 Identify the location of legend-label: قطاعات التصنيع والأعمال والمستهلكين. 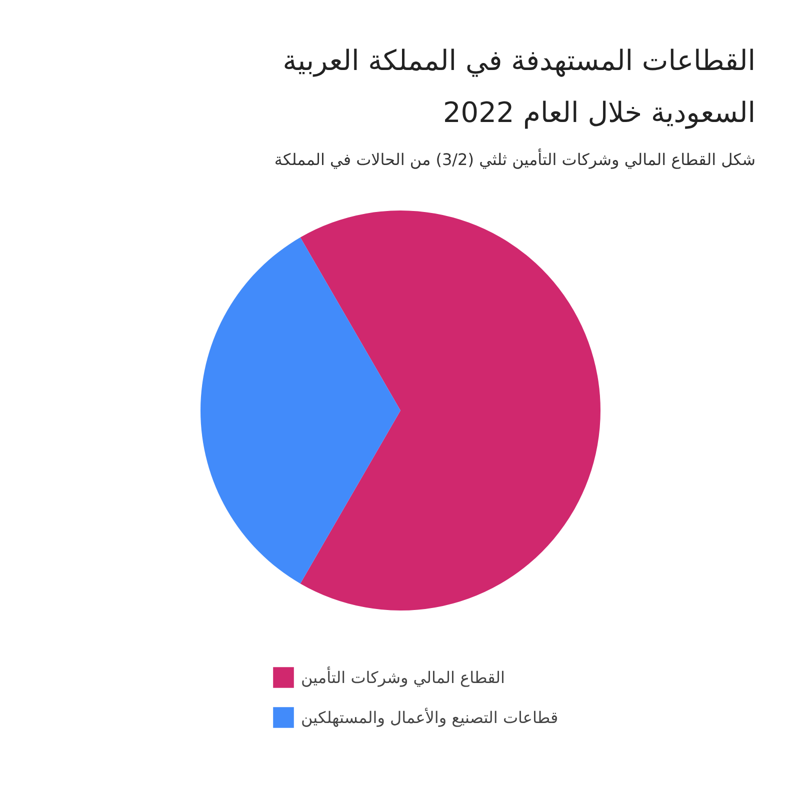
(429, 717).